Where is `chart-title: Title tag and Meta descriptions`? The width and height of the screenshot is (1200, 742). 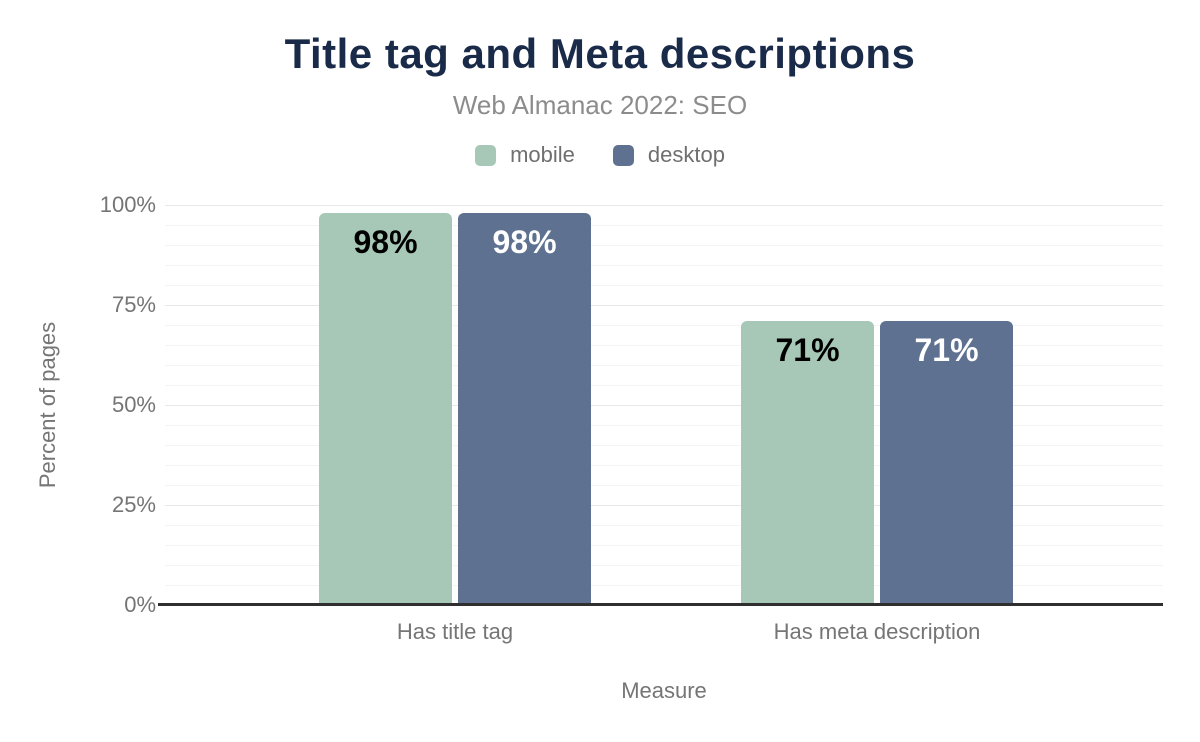
chart-title: Title tag and Meta descriptions is located at coordinates (600, 53).